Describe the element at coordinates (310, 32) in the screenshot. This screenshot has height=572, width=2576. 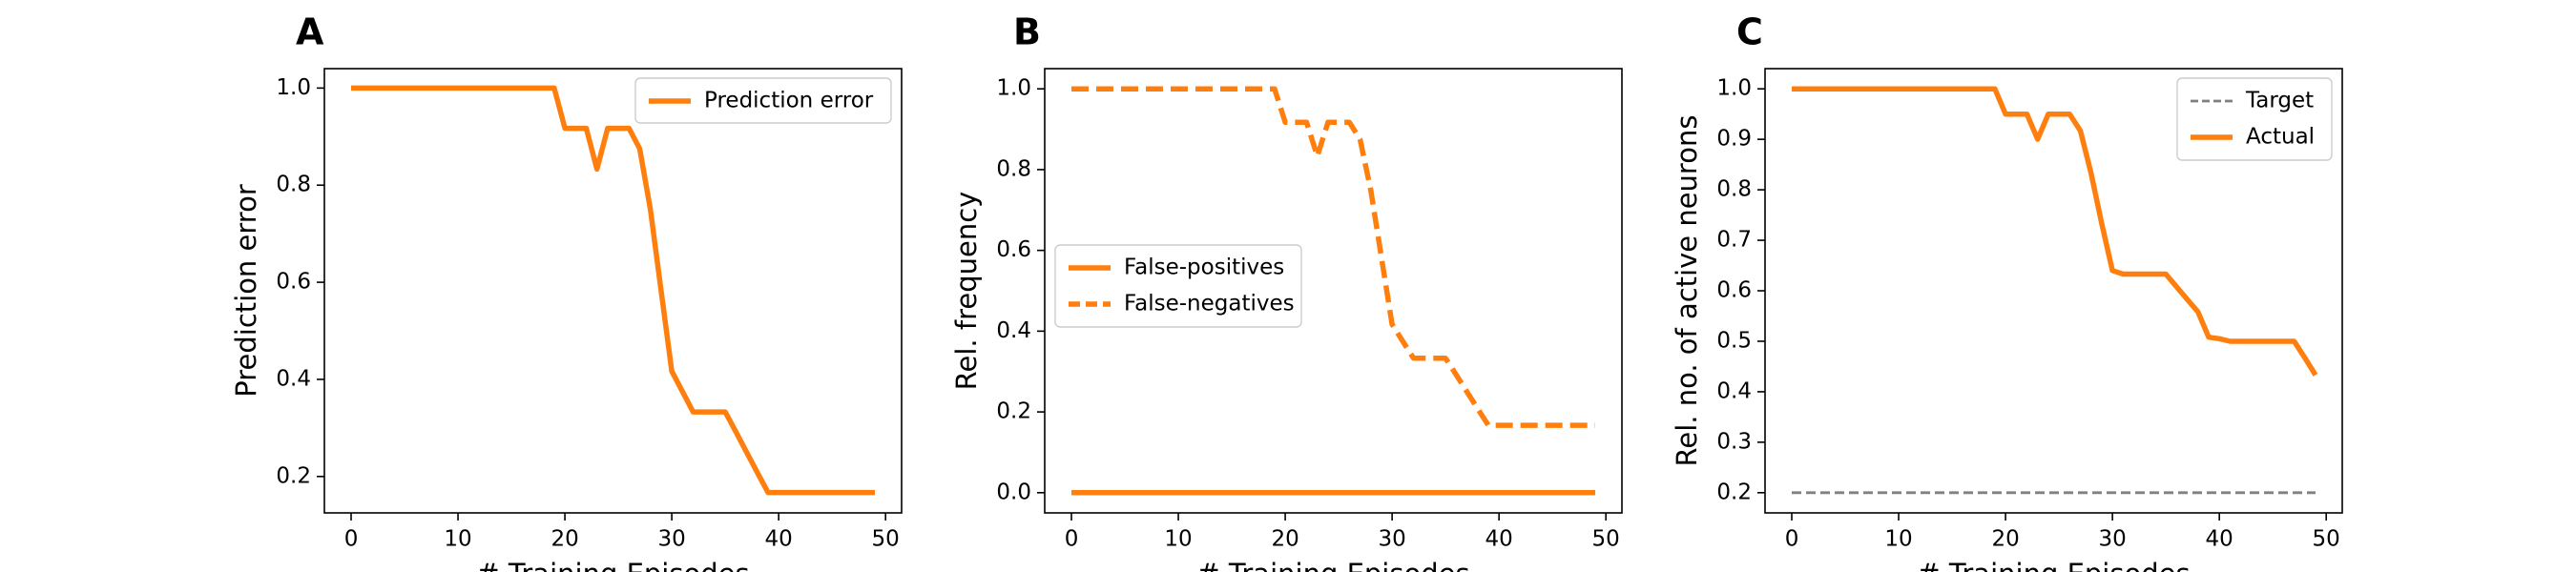
I see `panel-letter: A` at that location.